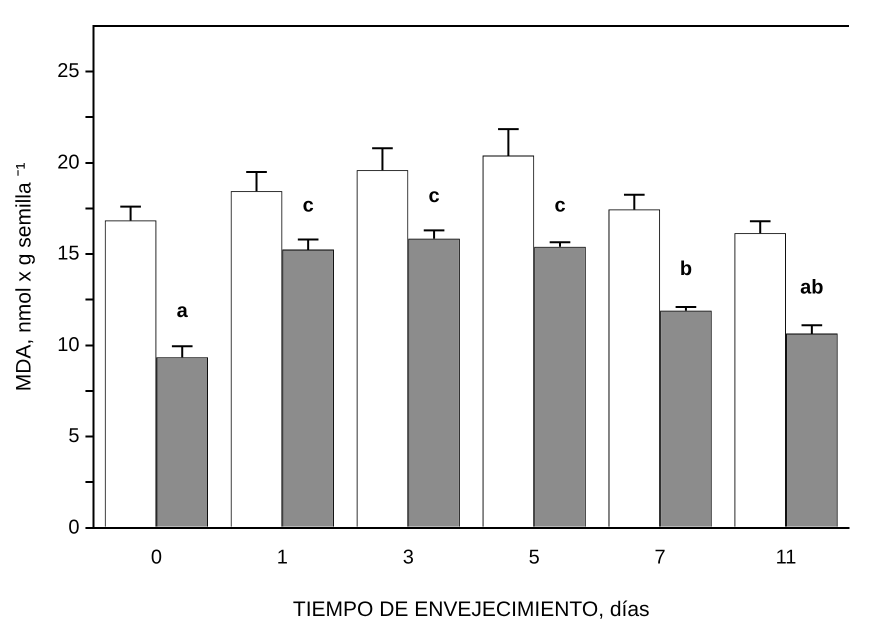  Describe the element at coordinates (471, 610) in the screenshot. I see `x-axis-title: TIEMPO DE ENVEJECIMIENTO, días` at that location.